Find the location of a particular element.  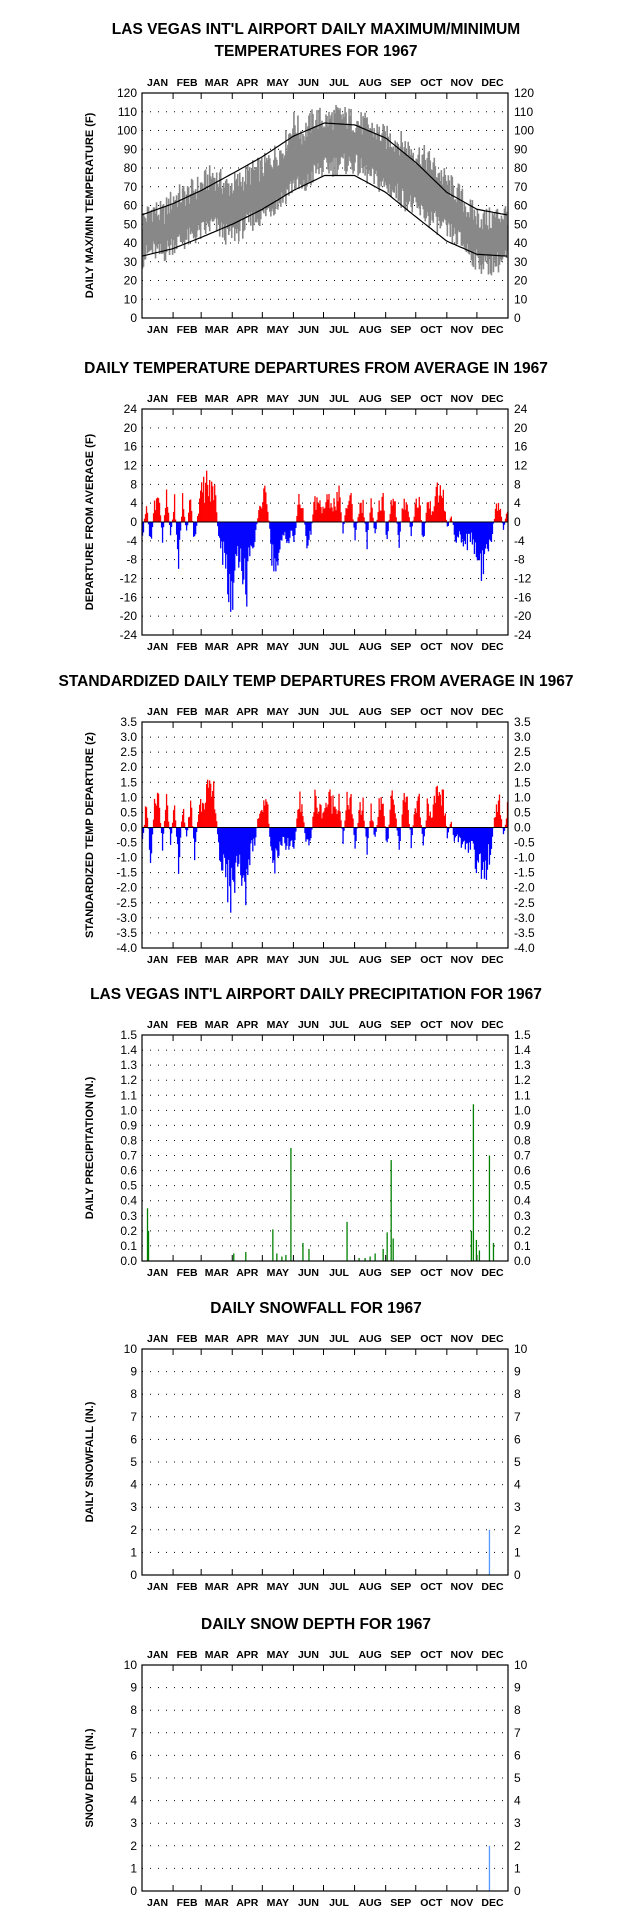

y-tick-label-left: 2 is located at coordinates (133, 1530).